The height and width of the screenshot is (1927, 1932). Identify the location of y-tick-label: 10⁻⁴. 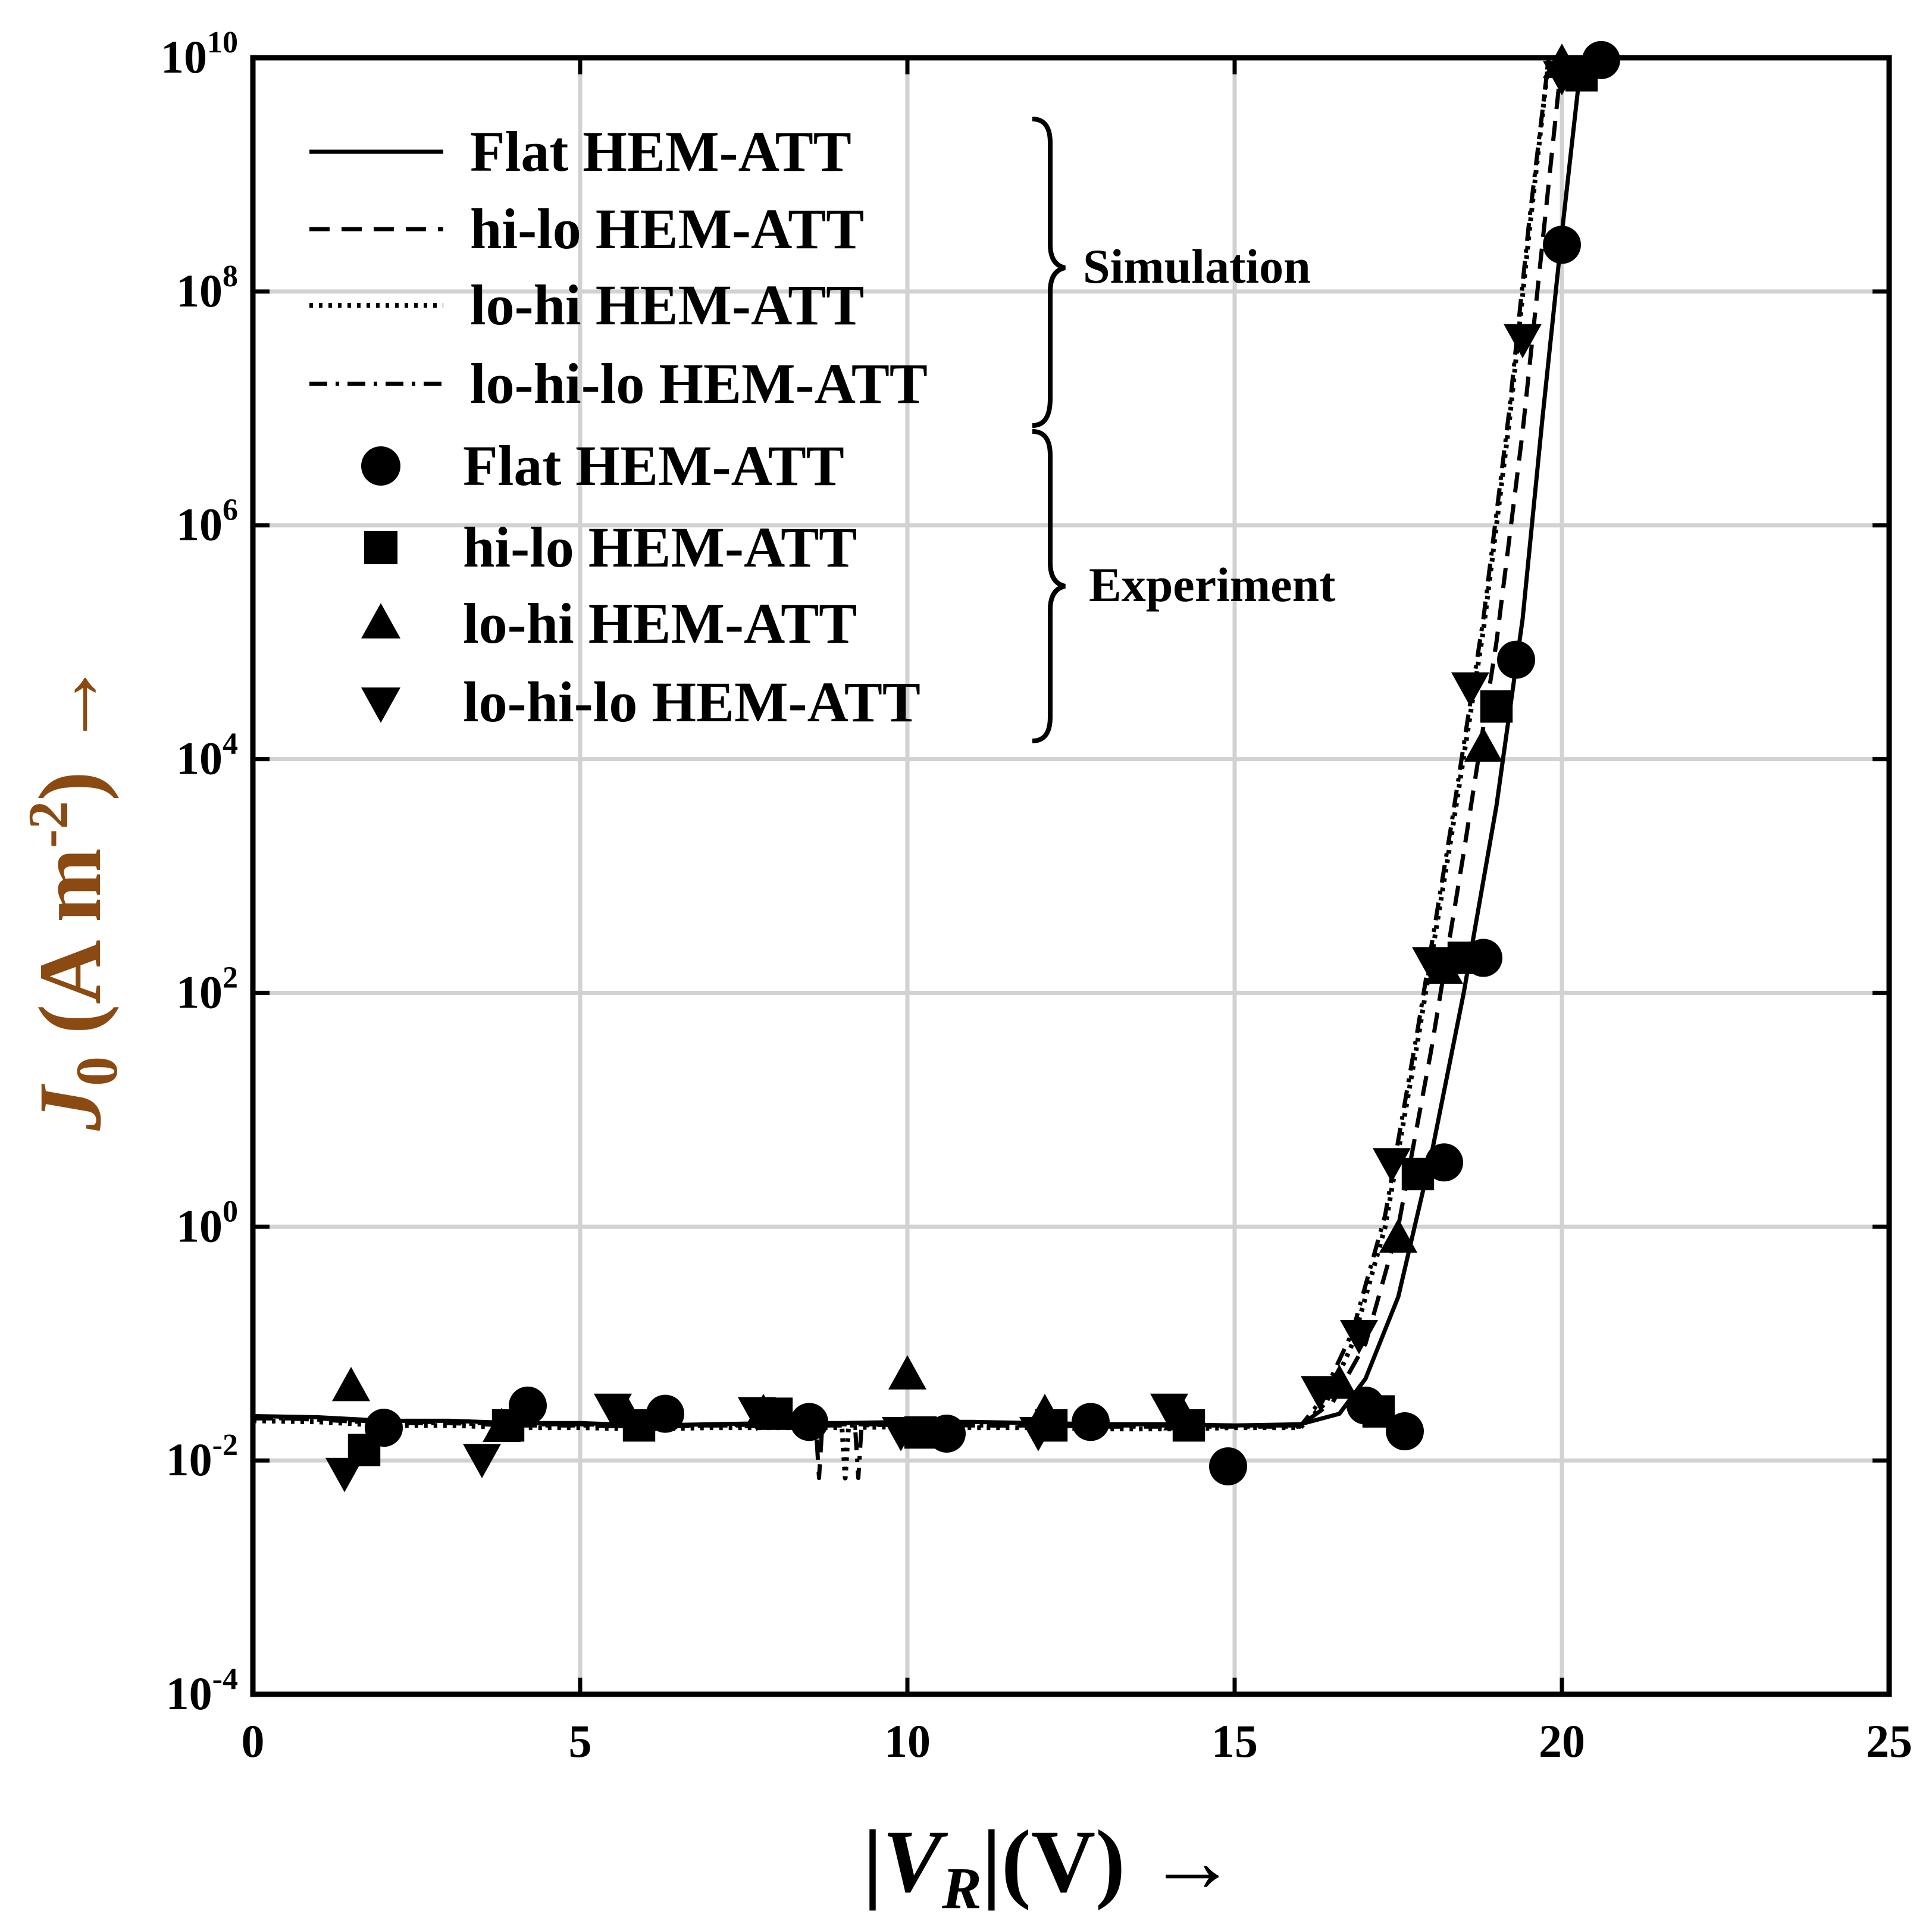
(202, 1690).